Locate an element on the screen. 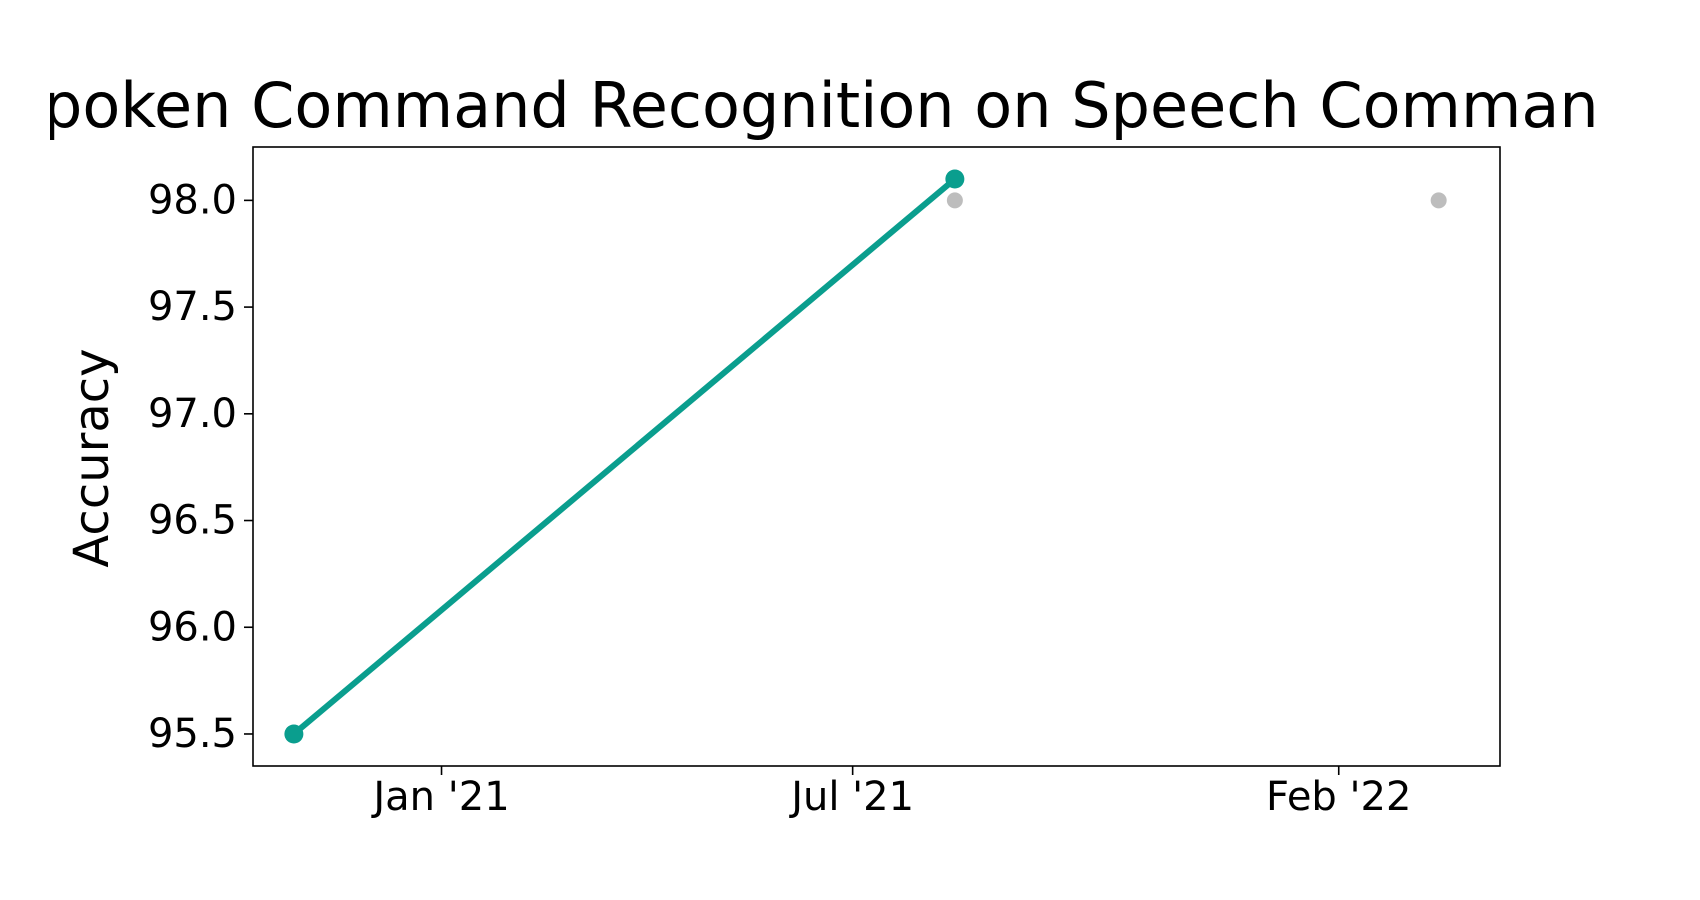 The width and height of the screenshot is (1700, 900). y-tick-label: 98.0 is located at coordinates (192, 200).